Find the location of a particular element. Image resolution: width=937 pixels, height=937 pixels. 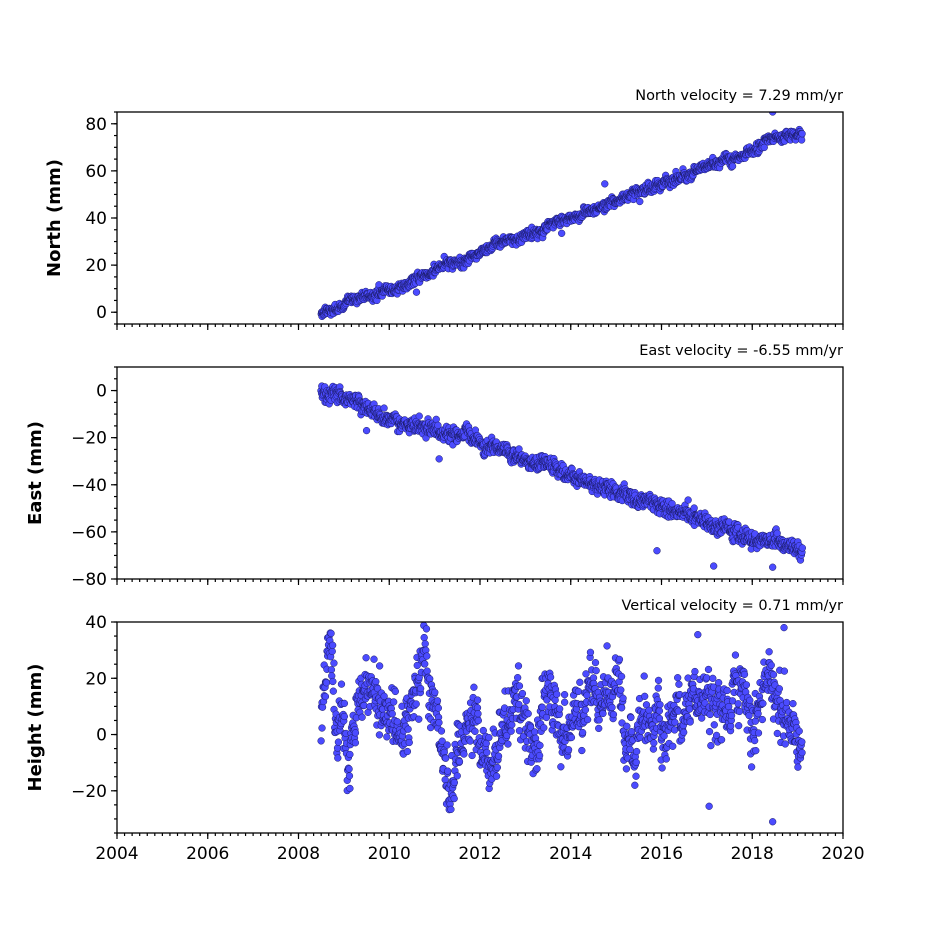

x-tick-label: 2018 is located at coordinates (752, 854).